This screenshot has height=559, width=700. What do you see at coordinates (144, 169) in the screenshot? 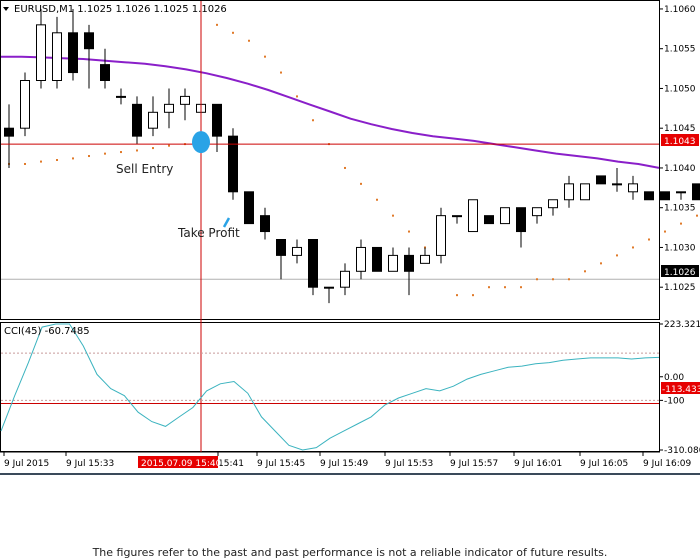
I see `sell-entry-label: Sell Entry` at bounding box center [144, 169].